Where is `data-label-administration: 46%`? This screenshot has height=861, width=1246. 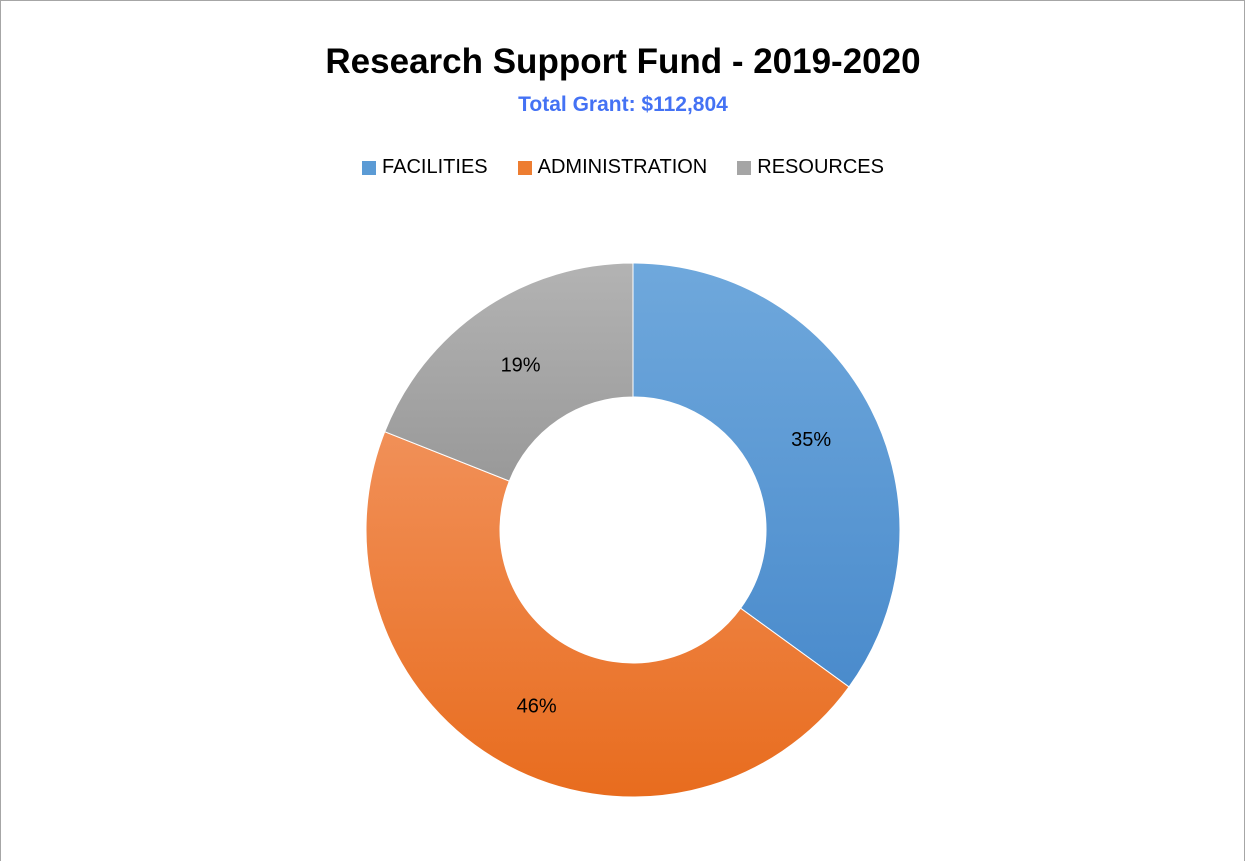 data-label-administration: 46% is located at coordinates (537, 706).